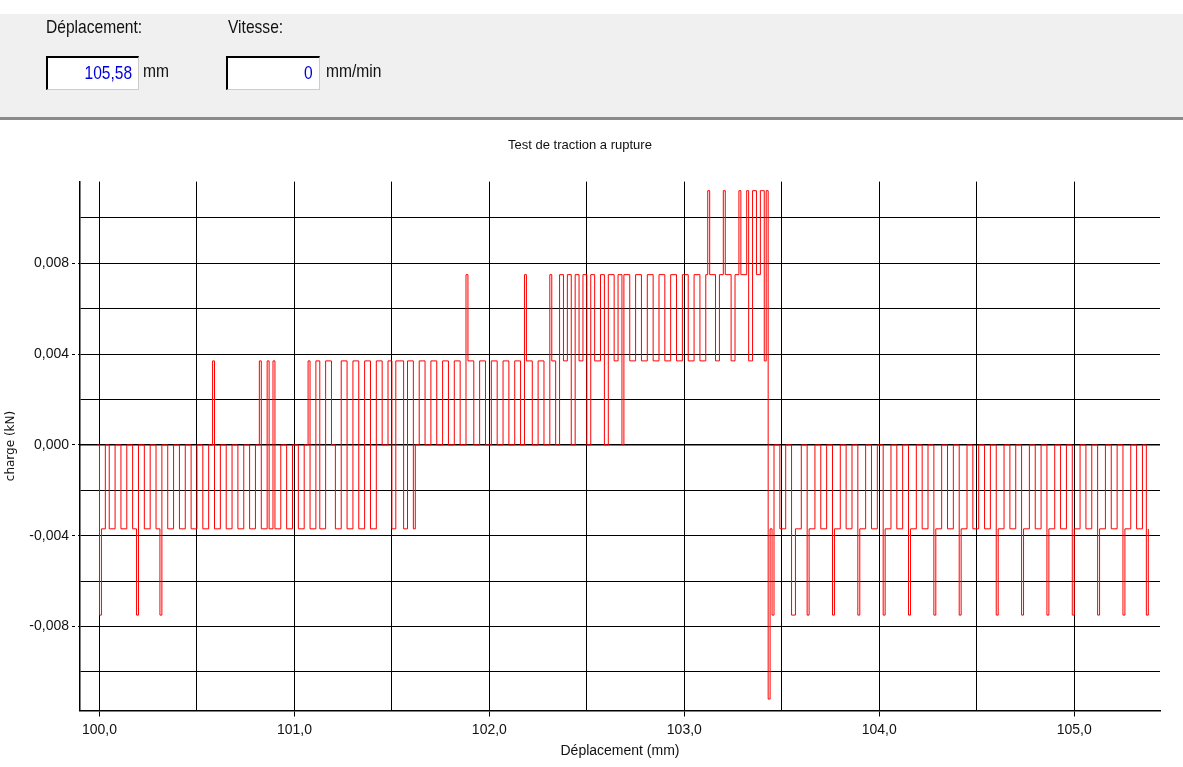 Image resolution: width=1183 pixels, height=767 pixels. What do you see at coordinates (354, 71) in the screenshot?
I see `text: mm/min` at bounding box center [354, 71].